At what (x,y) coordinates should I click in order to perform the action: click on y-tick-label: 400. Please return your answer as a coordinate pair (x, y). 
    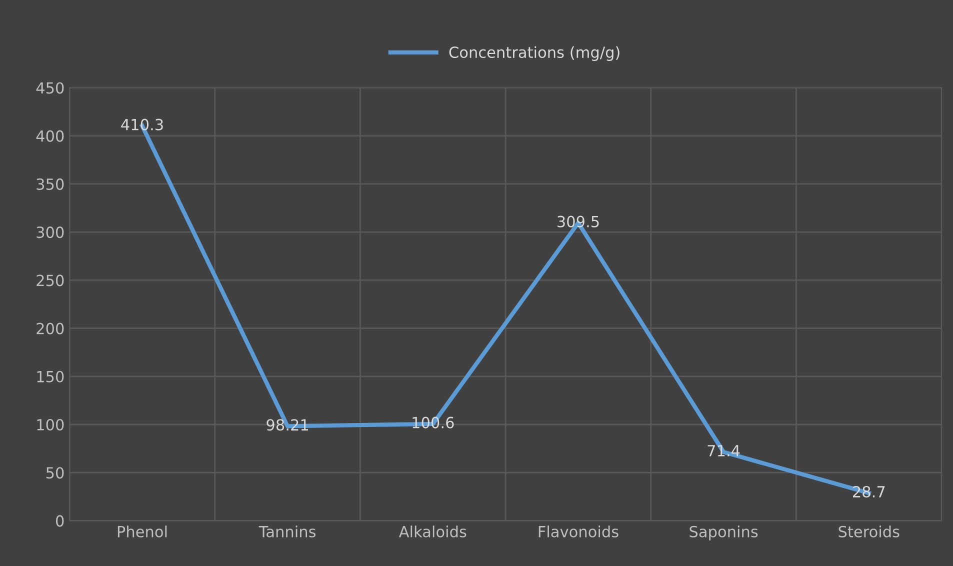
    Looking at the image, I should click on (50, 136).